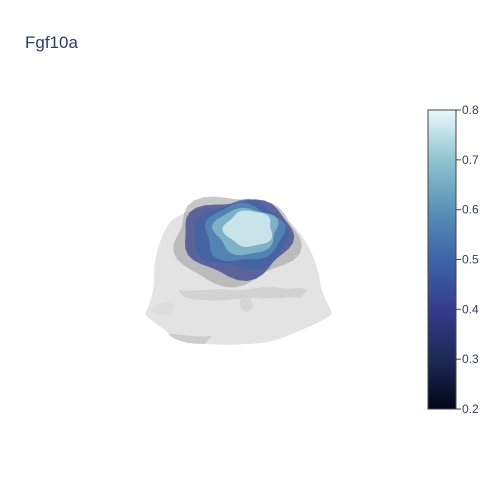 This screenshot has width=500, height=500. Describe the element at coordinates (442, 259) in the screenshot. I see `colorbar-gradient` at that location.